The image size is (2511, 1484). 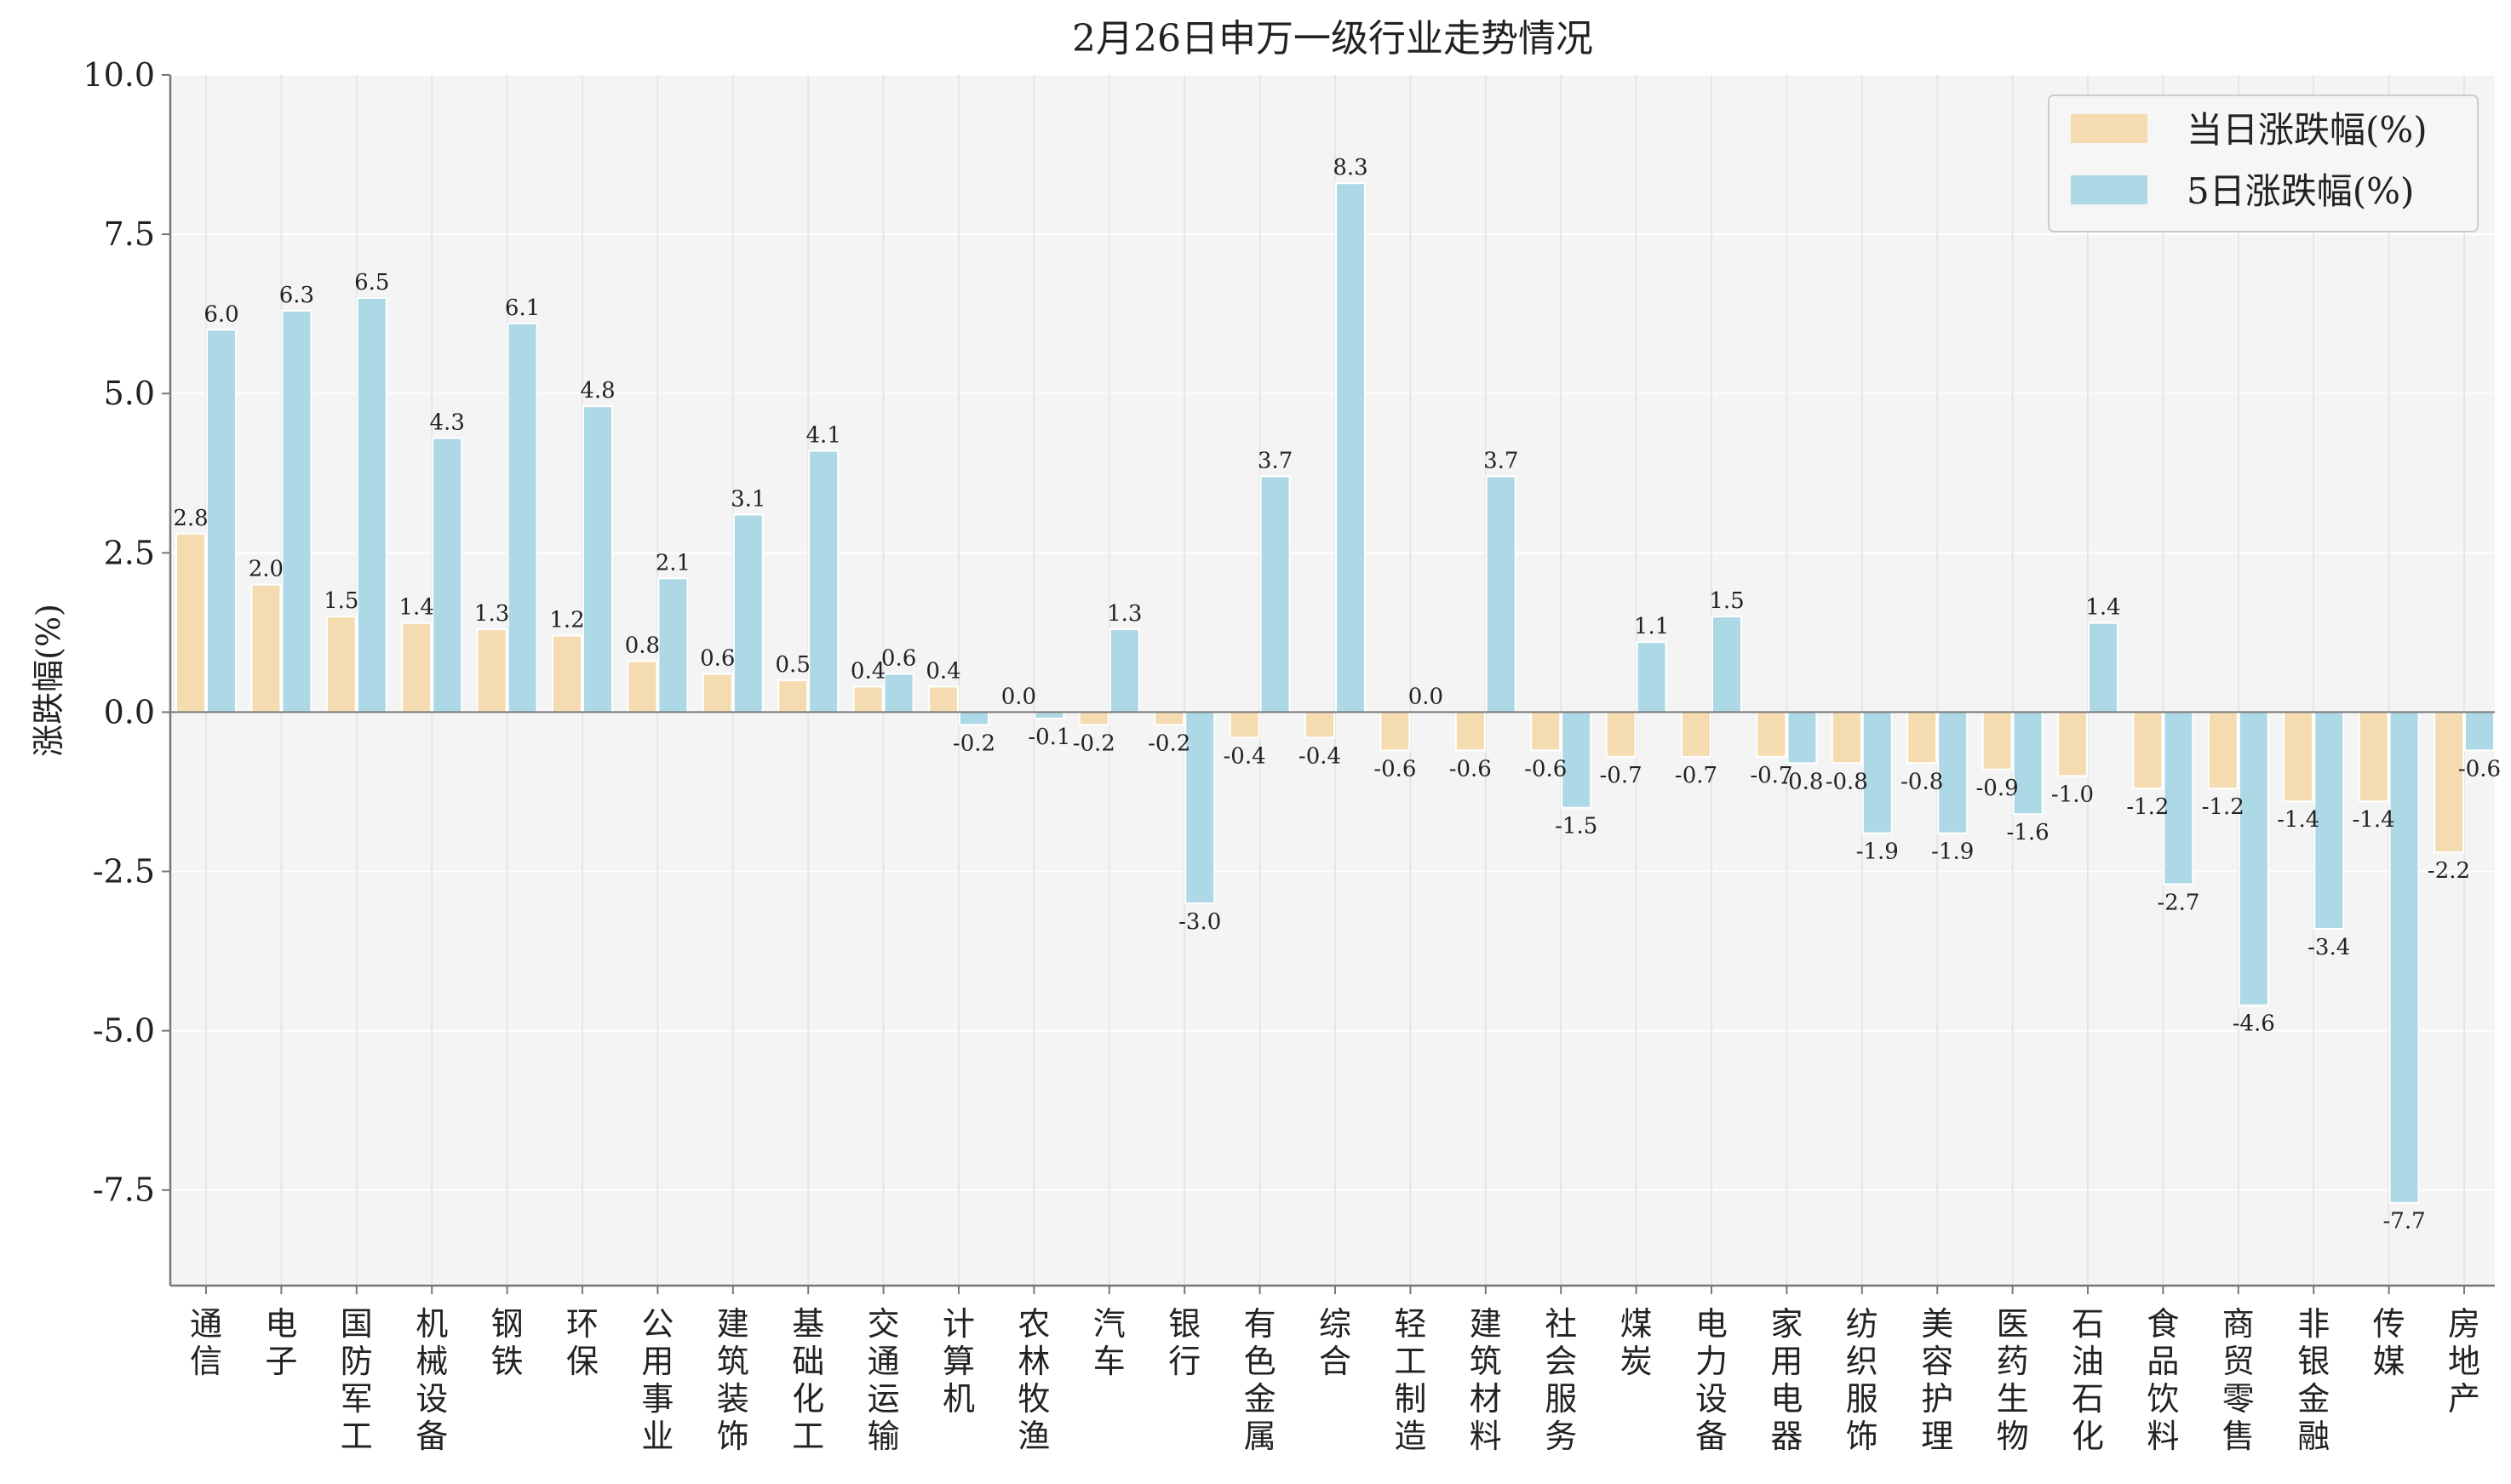 What do you see at coordinates (2178, 902) in the screenshot?
I see `data-label-5day: -2.7` at bounding box center [2178, 902].